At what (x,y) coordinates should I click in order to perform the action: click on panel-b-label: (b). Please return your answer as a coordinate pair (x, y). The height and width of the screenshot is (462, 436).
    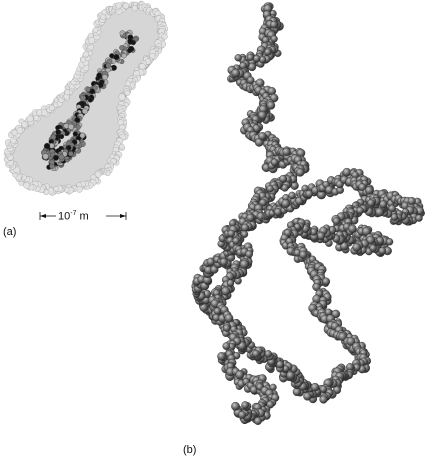
    Looking at the image, I should click on (189, 450).